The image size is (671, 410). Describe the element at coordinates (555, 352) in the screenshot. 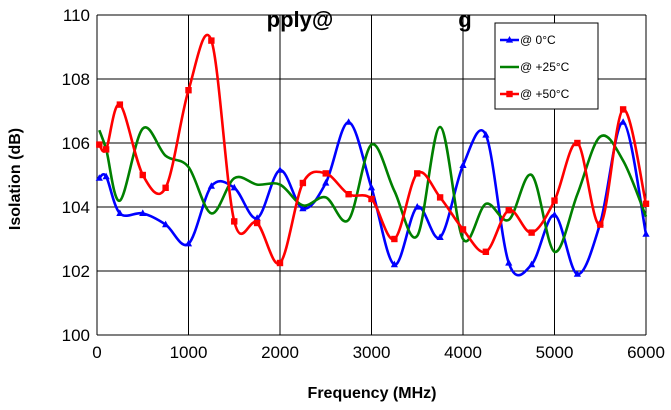

I see `x-tick-label: 5000` at that location.